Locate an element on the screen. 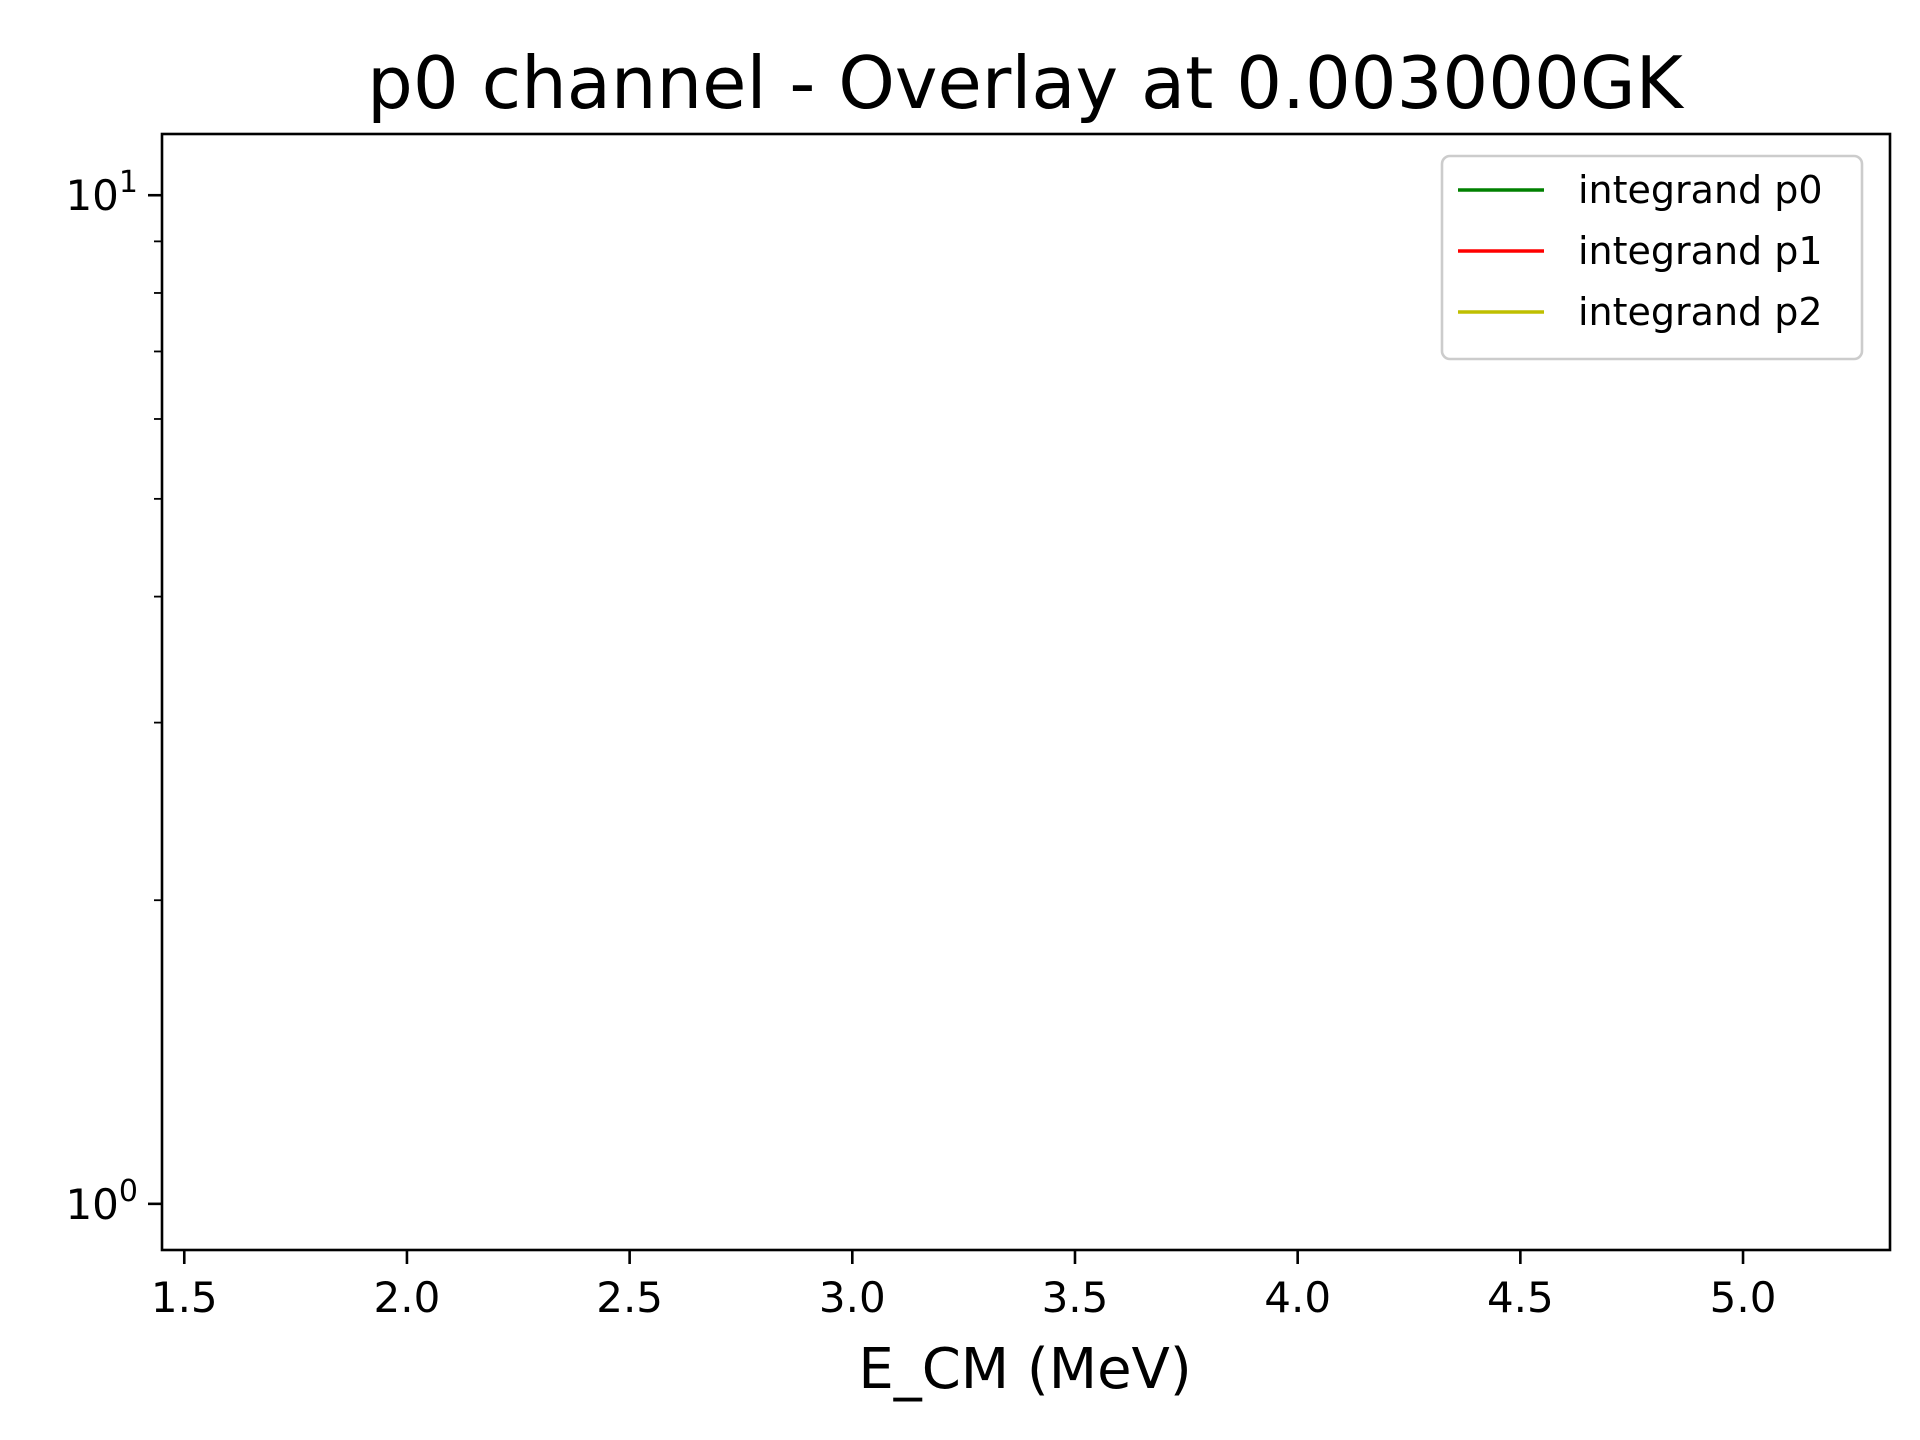 The width and height of the screenshot is (1920, 1440). chart-title: p0 channel - Overlay at 0.003000GK is located at coordinates (1025, 83).